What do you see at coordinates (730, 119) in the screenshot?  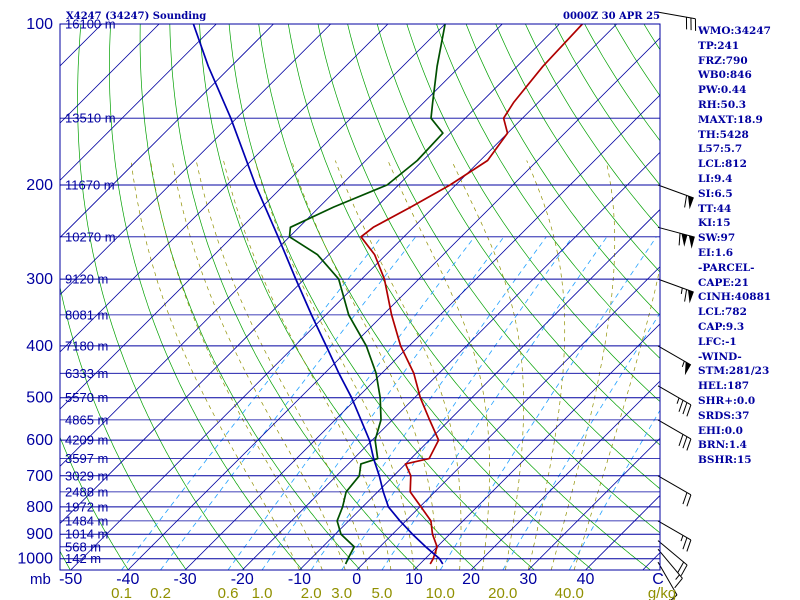 I see `index-7: MAXT:18.9` at bounding box center [730, 119].